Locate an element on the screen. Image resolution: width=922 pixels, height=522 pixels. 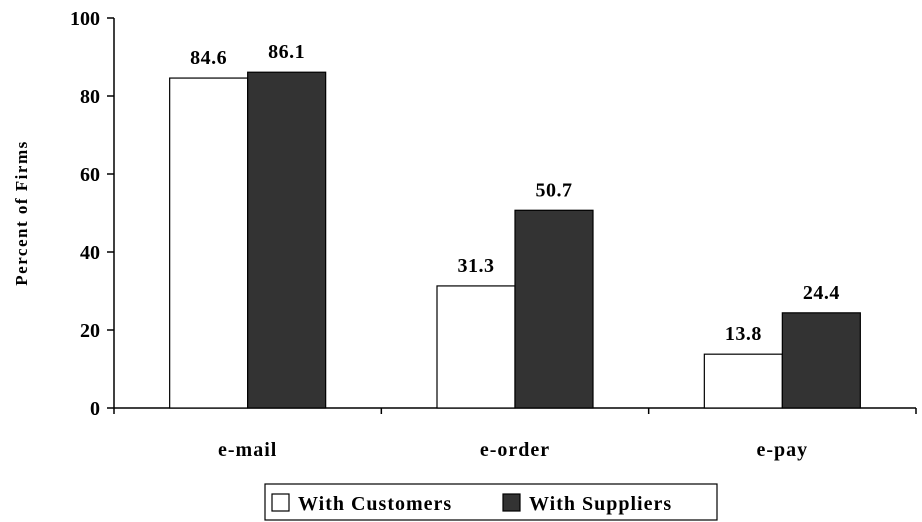
data-label: 24.4 is located at coordinates (821, 293).